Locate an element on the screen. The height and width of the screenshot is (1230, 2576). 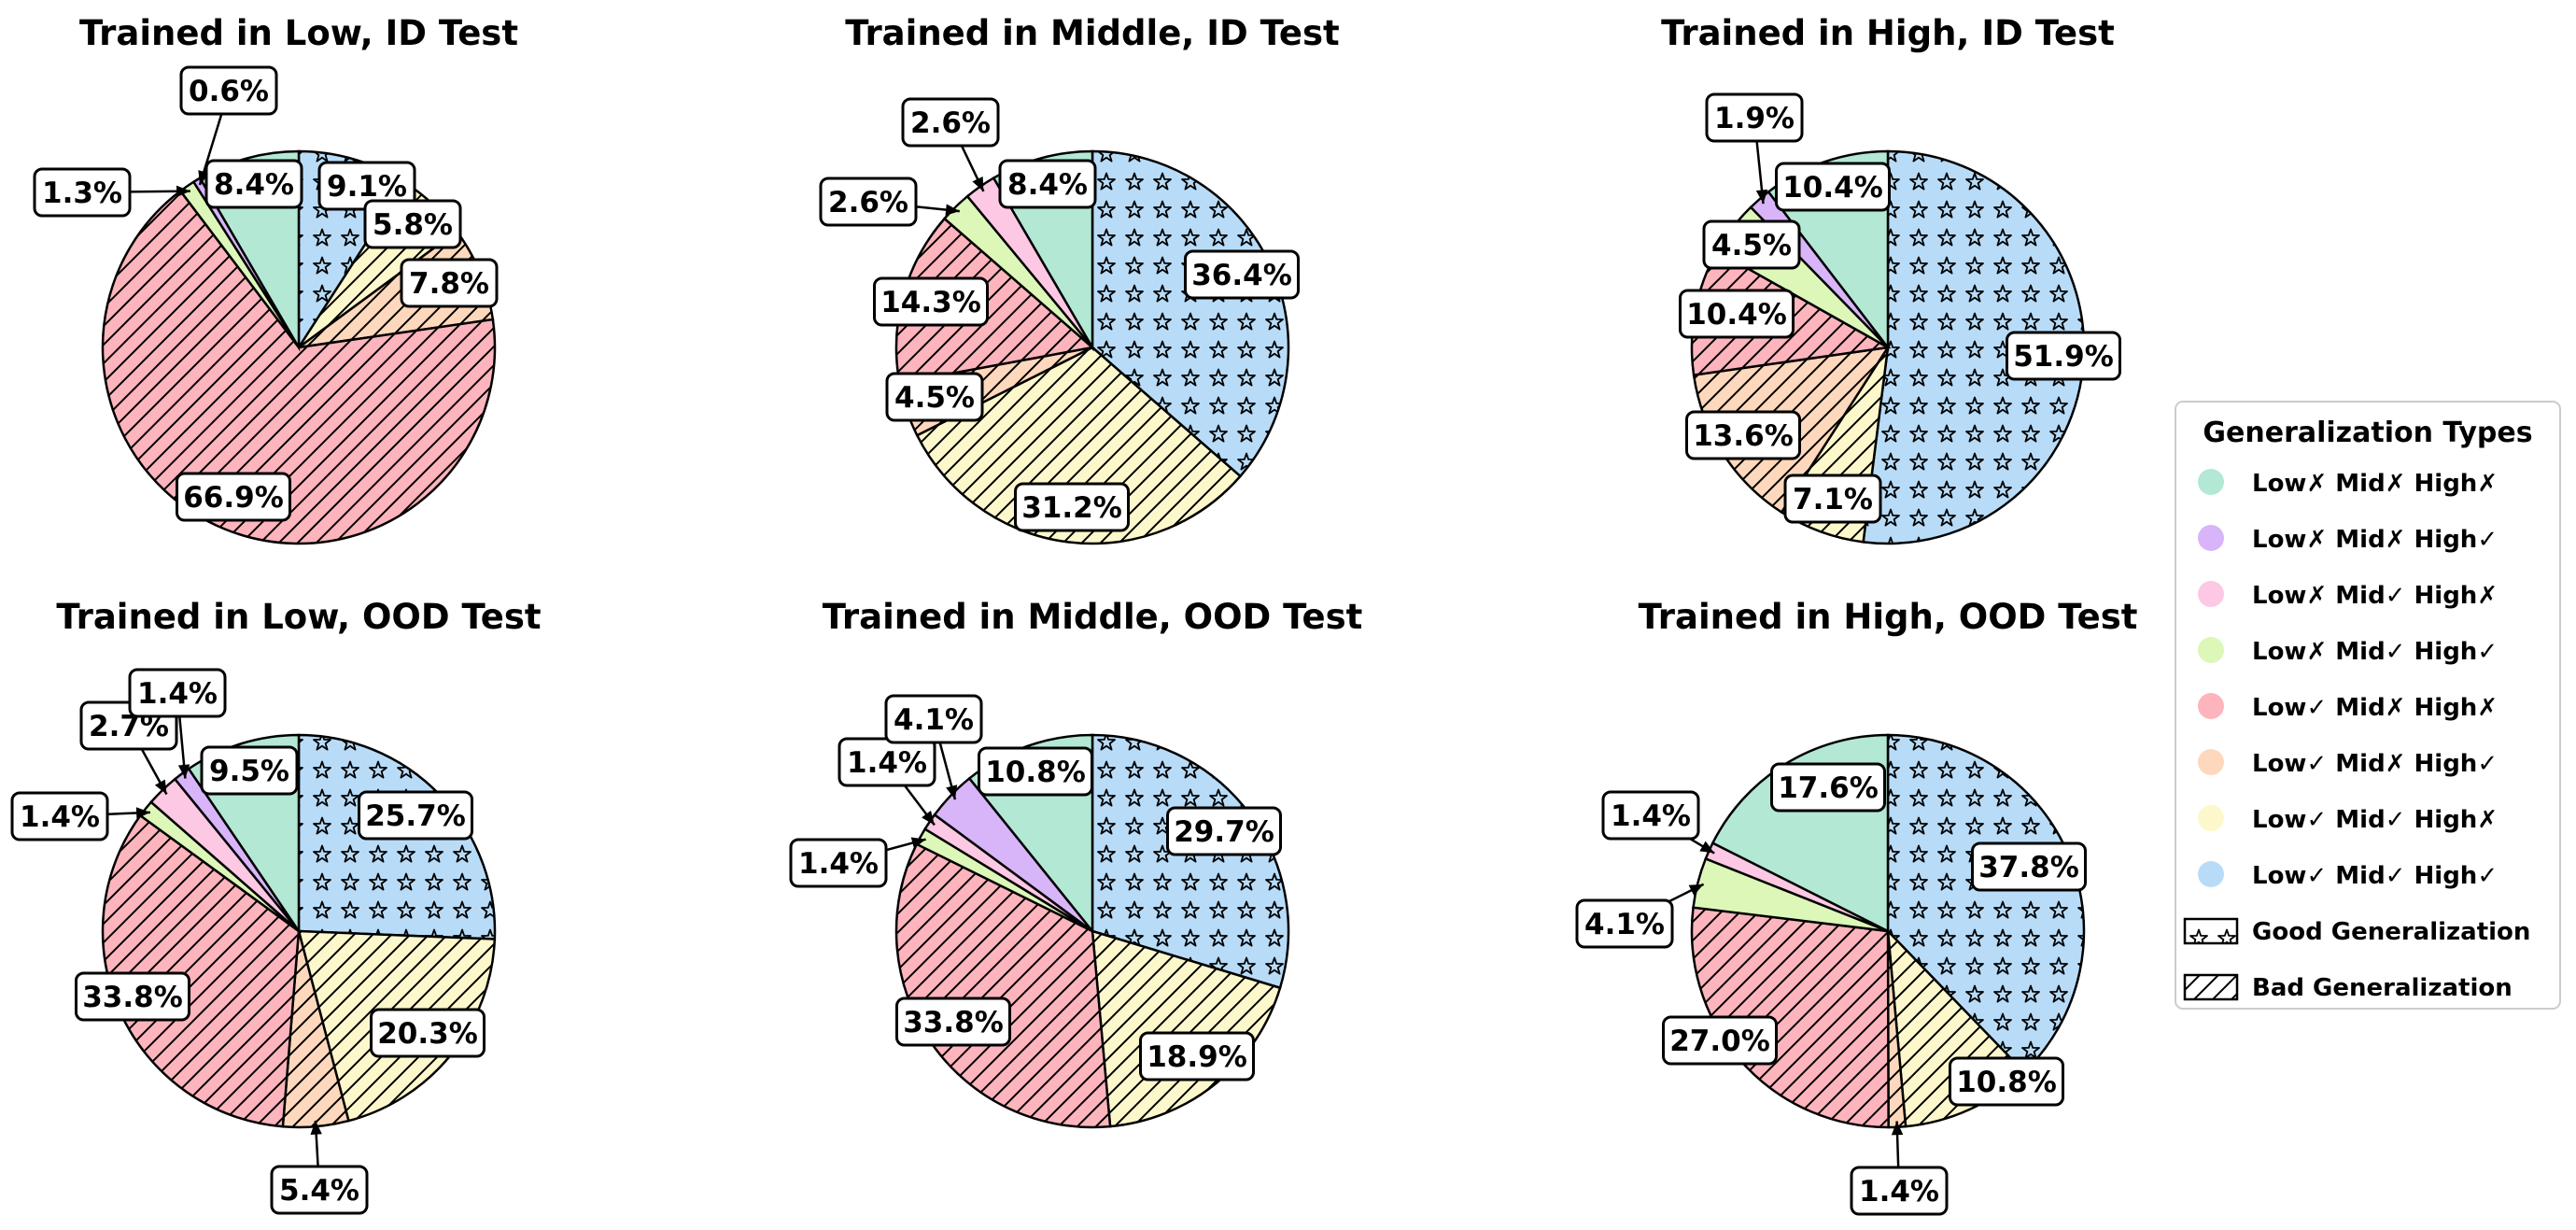
data-label-text: 7.8% is located at coordinates (449, 284).